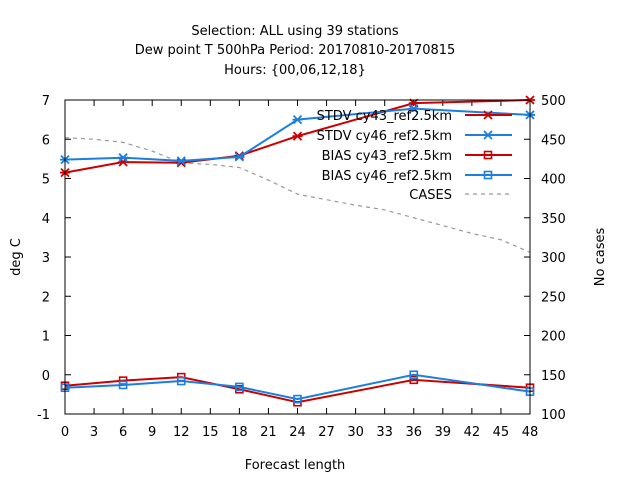 This screenshot has width=640, height=480. I want to click on legend-label: BIAS cy46_ref2.5km, so click(387, 176).